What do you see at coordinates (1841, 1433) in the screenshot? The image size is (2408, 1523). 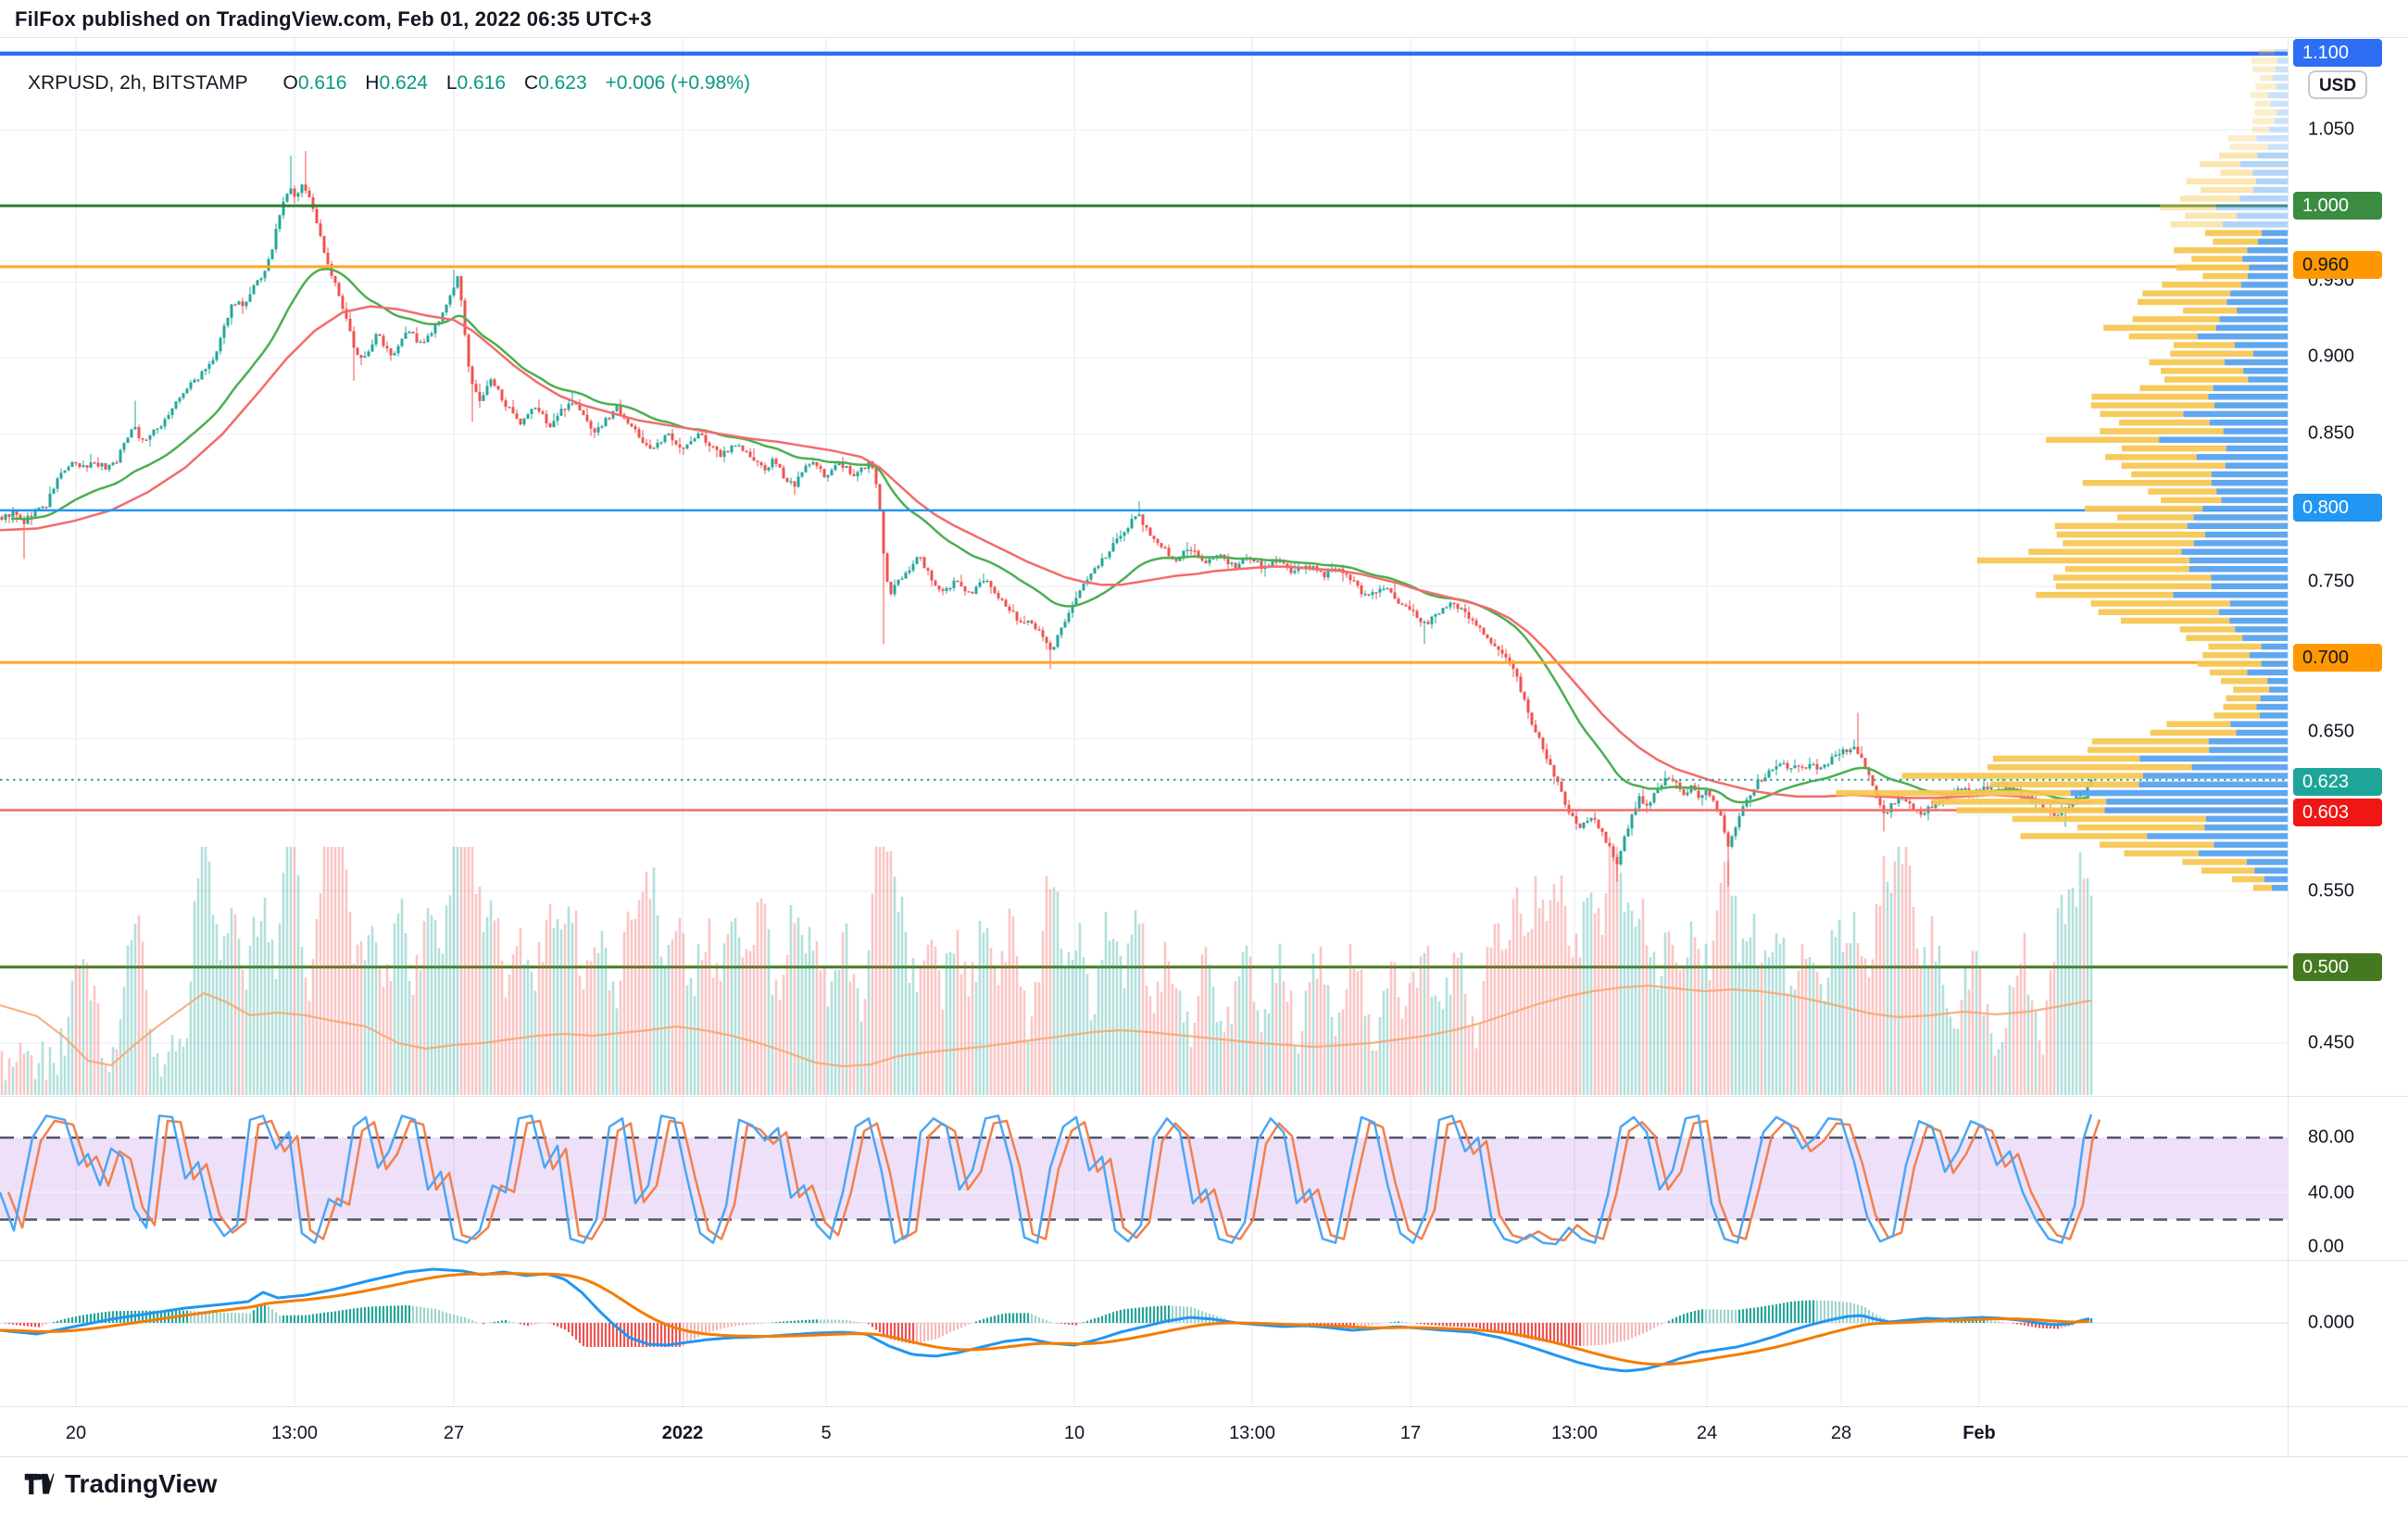 I see `time-label: 28` at bounding box center [1841, 1433].